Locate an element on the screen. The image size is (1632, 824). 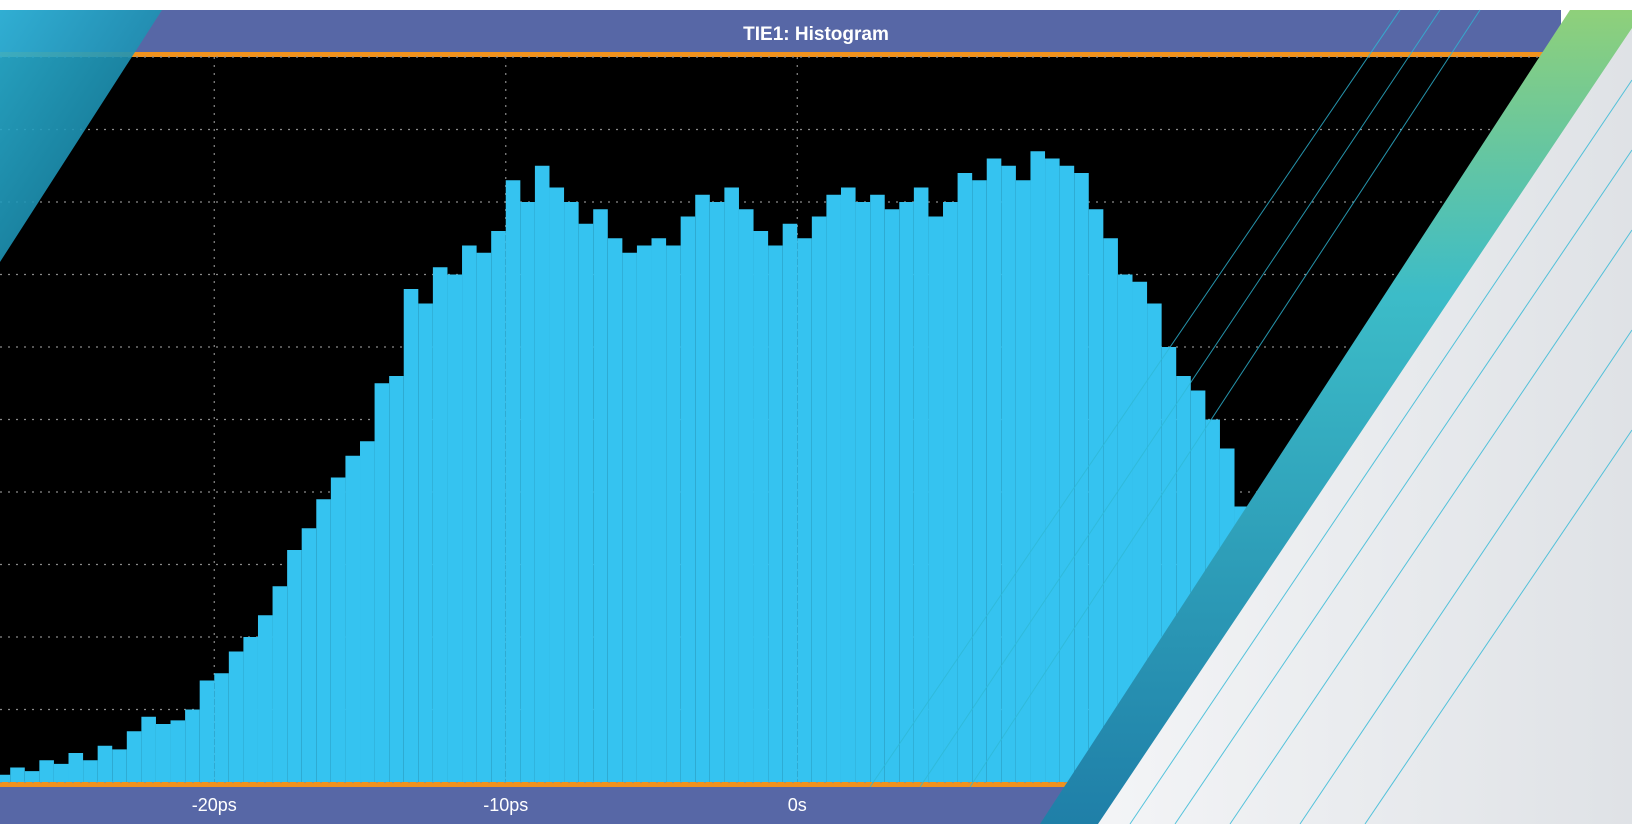
title-bar is located at coordinates (780, 31).